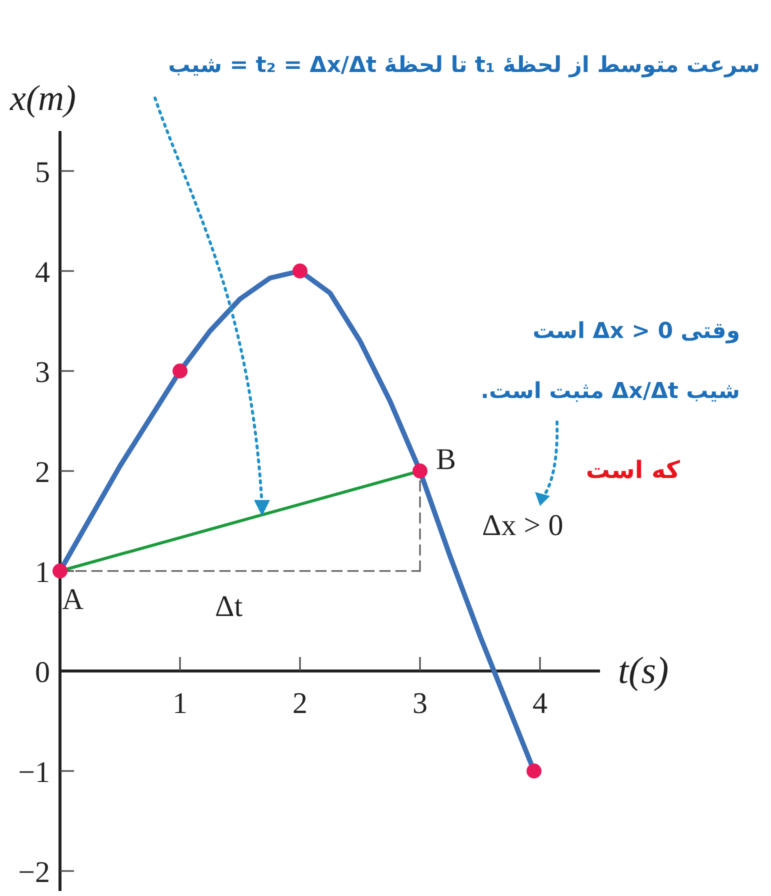 This screenshot has height=896, width=771. Describe the element at coordinates (610, 391) in the screenshot. I see `annotation: شیب Δx/Δt مثبت است.` at that location.